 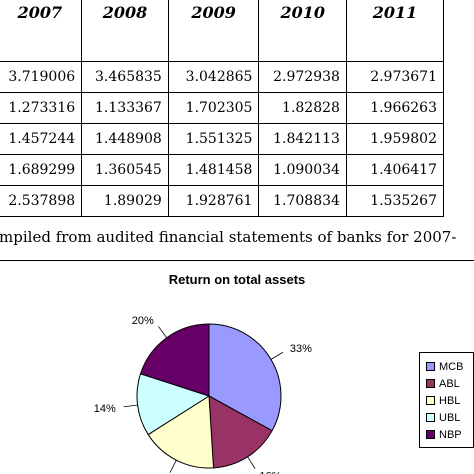 I want to click on legend-entry-mcb: MCB, so click(x=449, y=366).